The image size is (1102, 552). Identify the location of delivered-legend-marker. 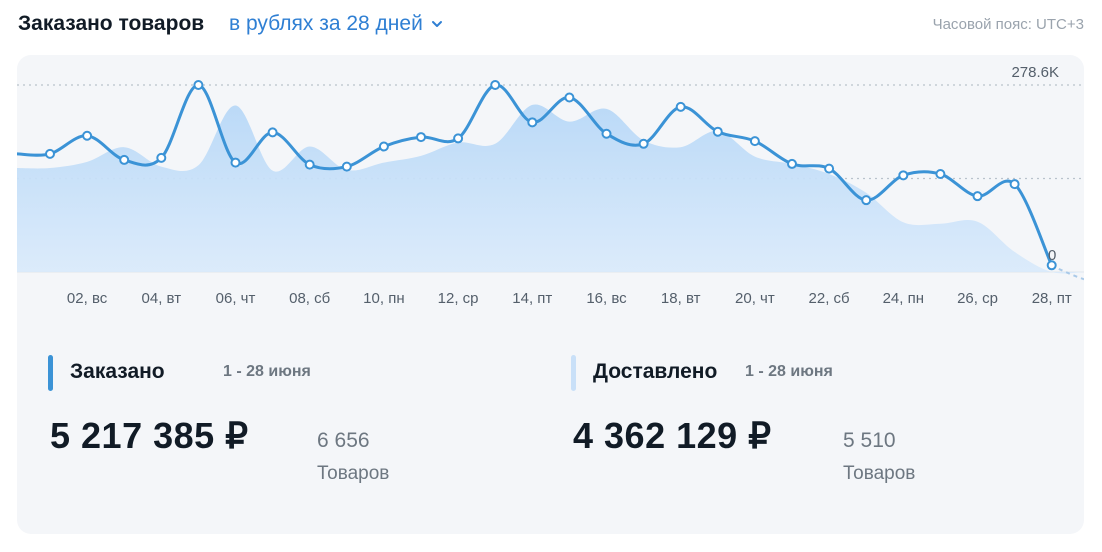
(573, 373).